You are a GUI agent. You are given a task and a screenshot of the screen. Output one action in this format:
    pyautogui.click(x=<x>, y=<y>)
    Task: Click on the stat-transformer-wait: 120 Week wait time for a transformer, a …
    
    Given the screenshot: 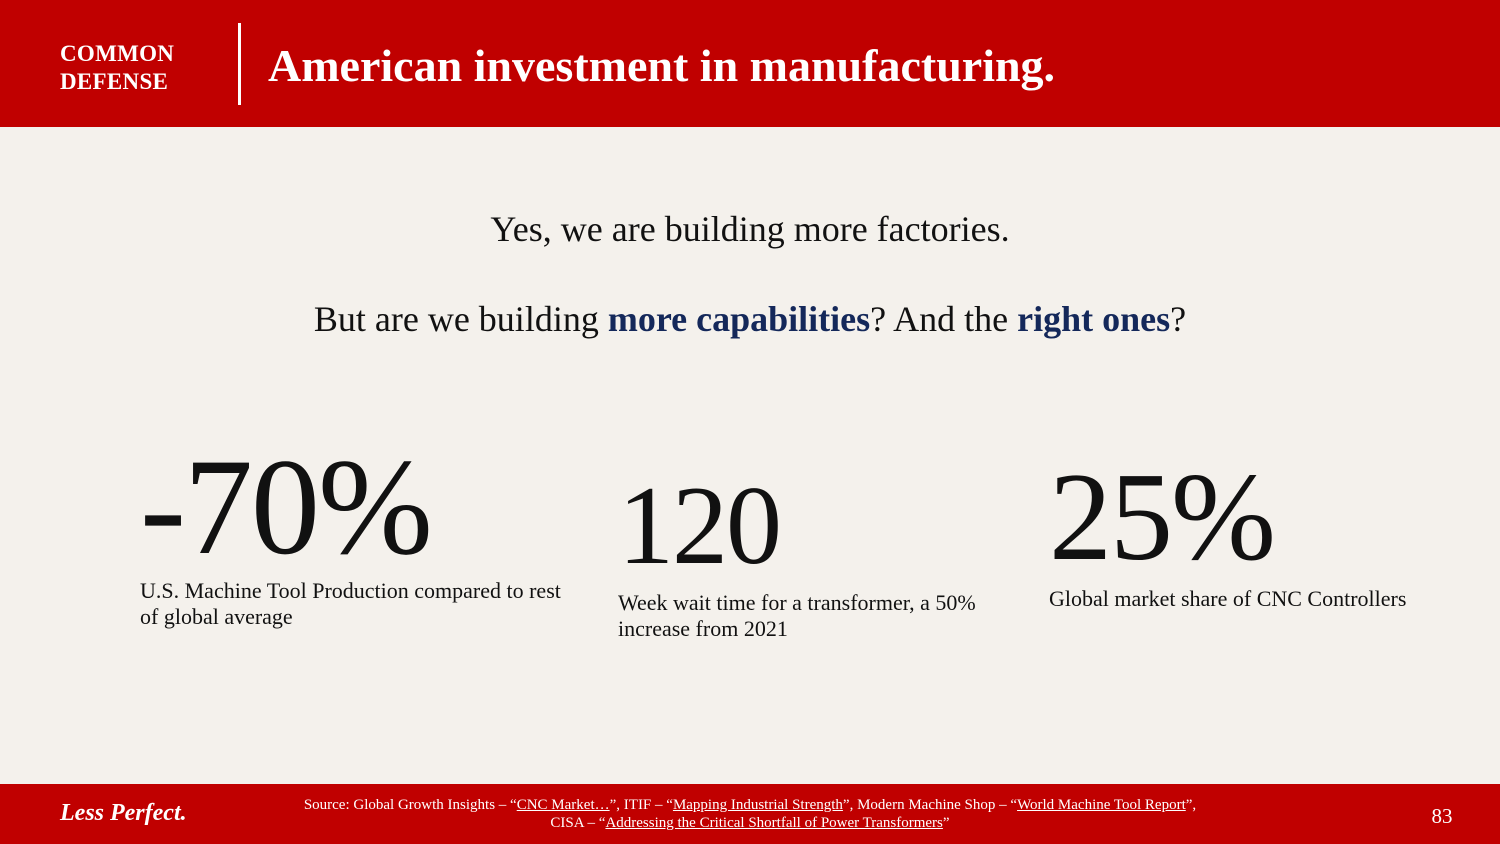 What is the action you would take?
    pyautogui.click(x=798, y=553)
    